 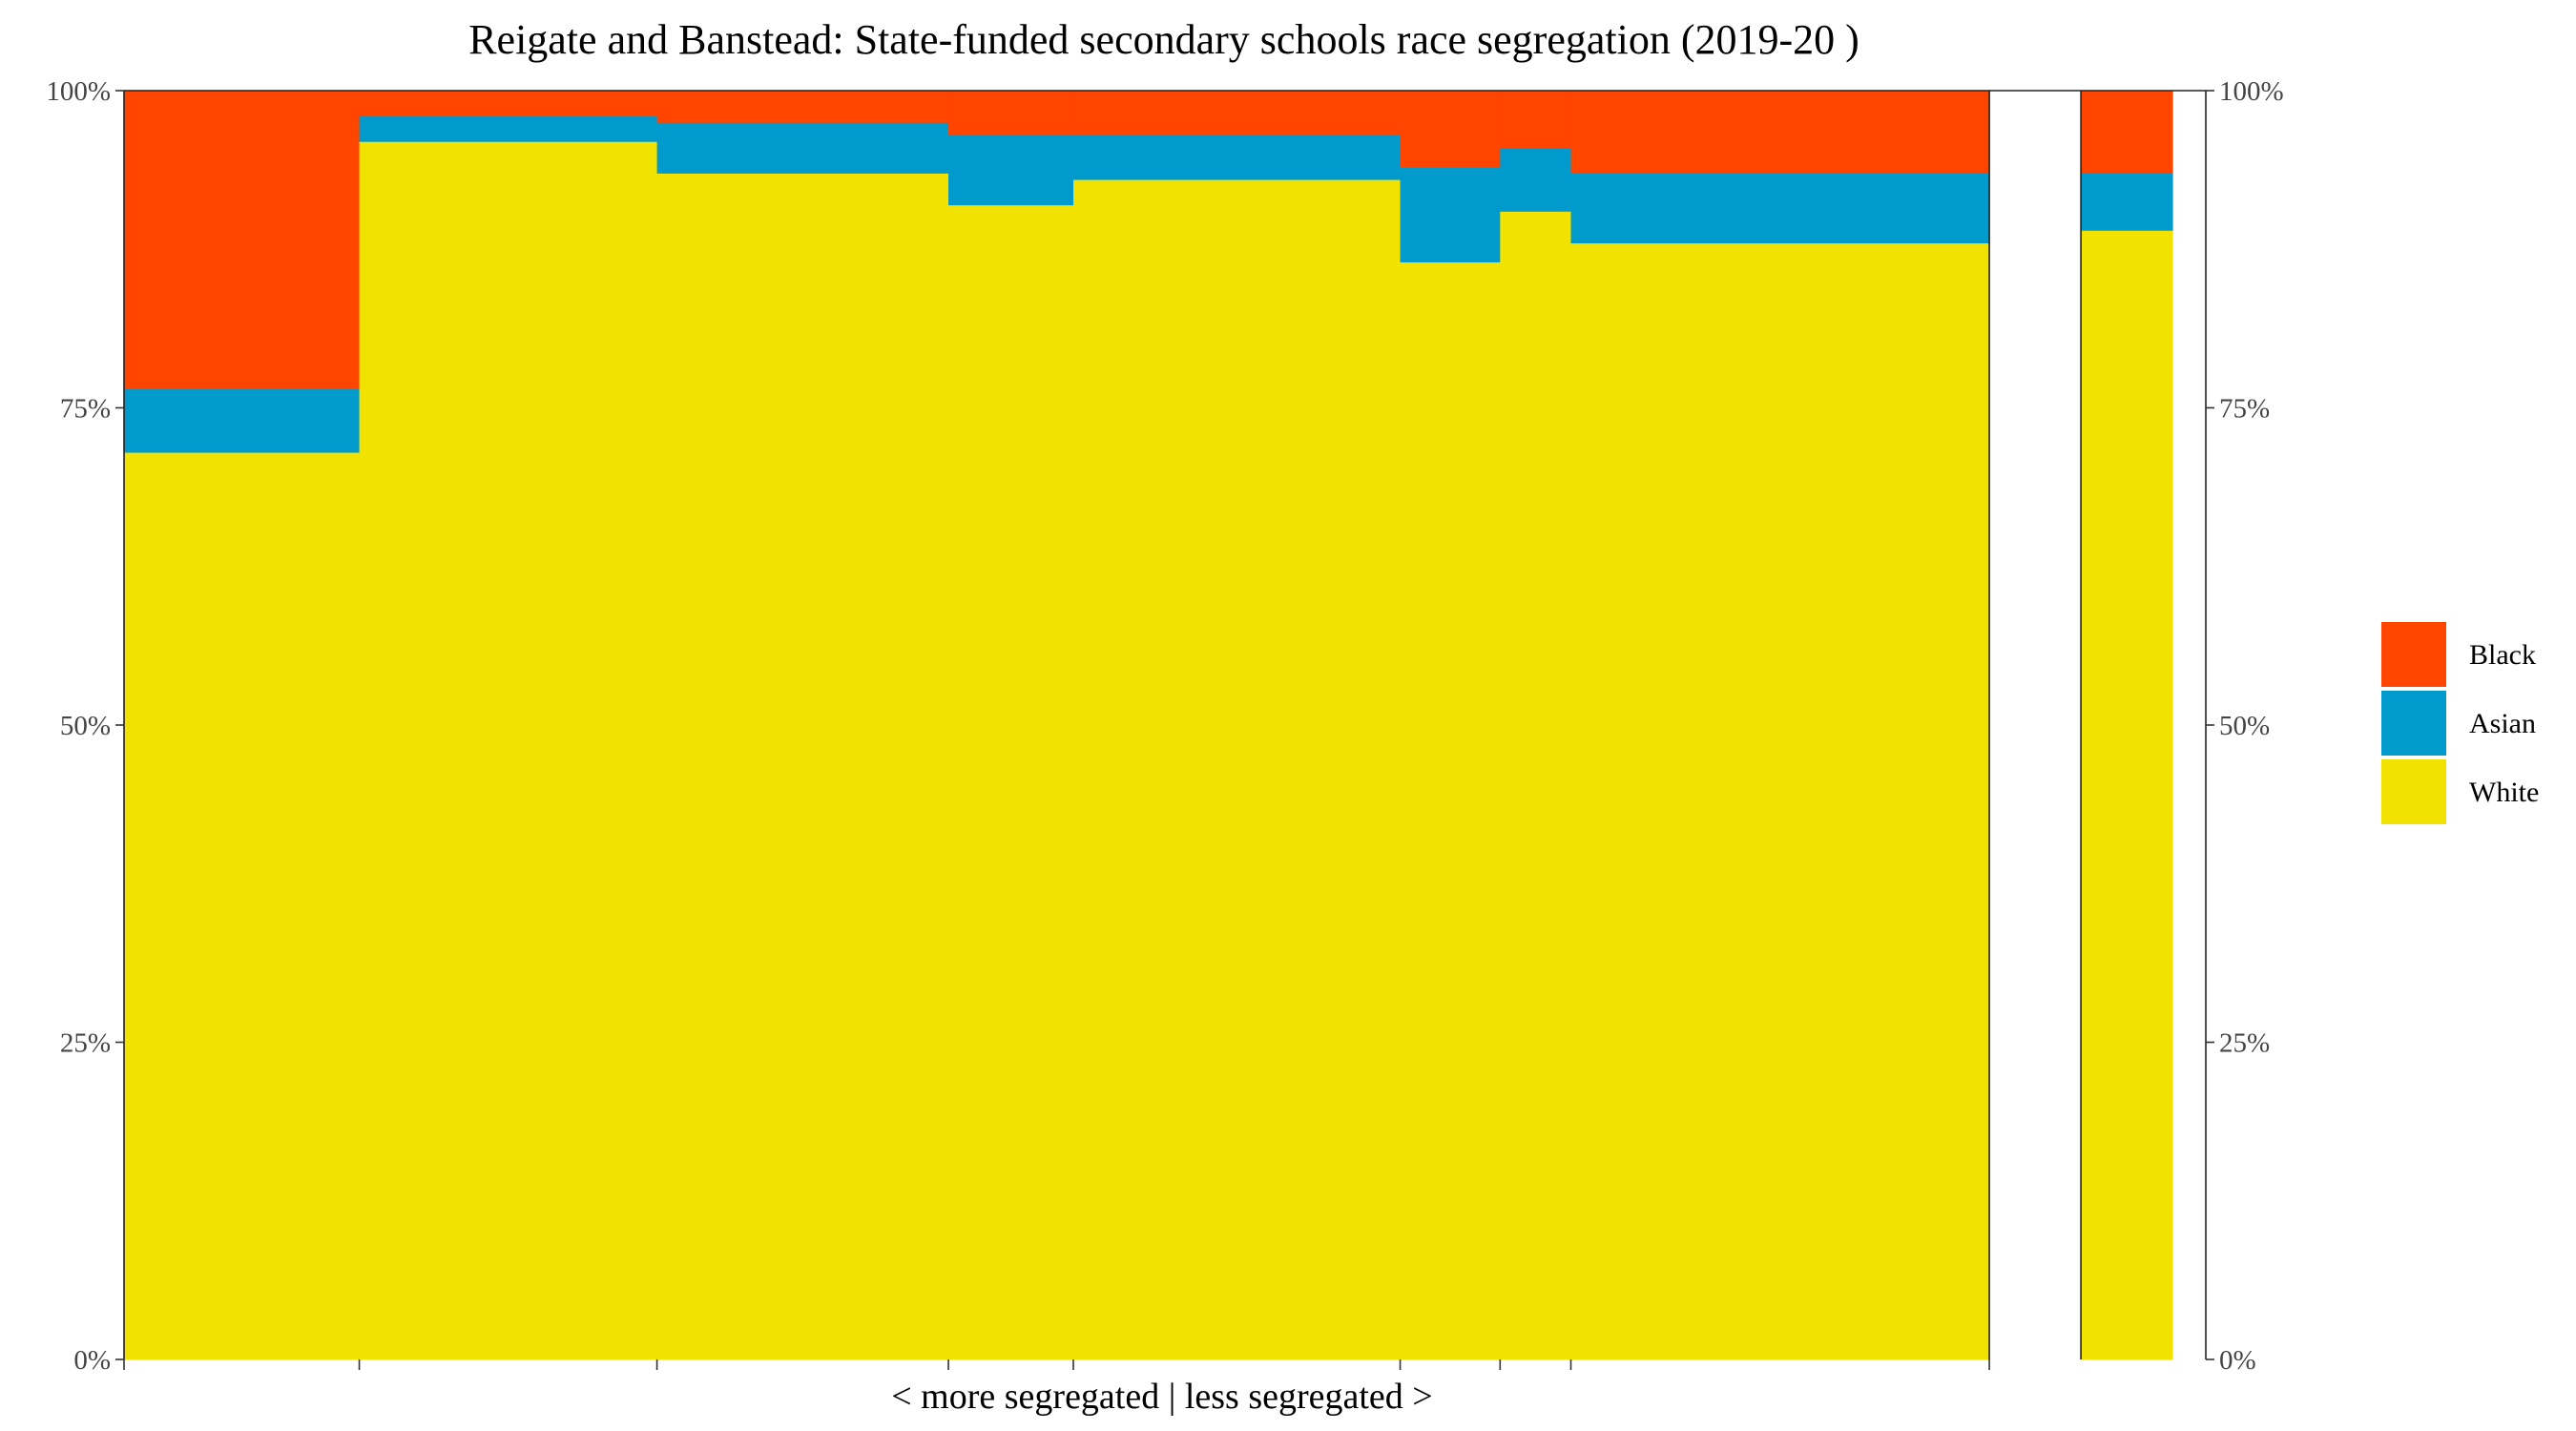 What do you see at coordinates (85, 726) in the screenshot?
I see `y-tick-label-left: 50%` at bounding box center [85, 726].